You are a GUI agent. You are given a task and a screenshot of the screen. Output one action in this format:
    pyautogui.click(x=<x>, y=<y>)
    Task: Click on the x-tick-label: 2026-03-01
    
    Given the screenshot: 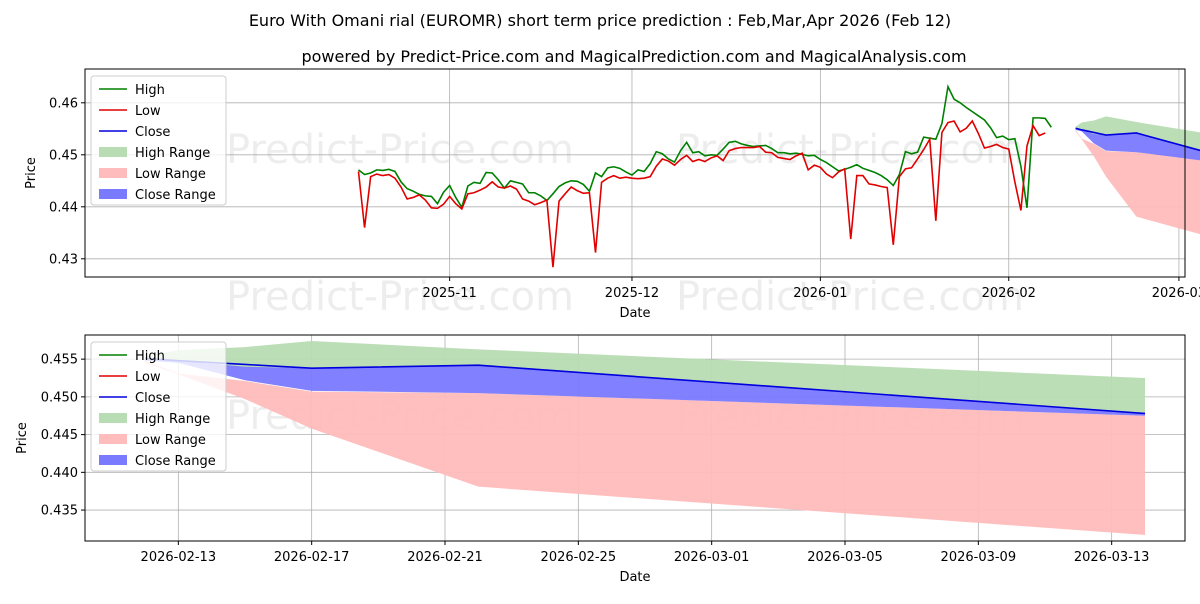 What is the action you would take?
    pyautogui.click(x=712, y=557)
    